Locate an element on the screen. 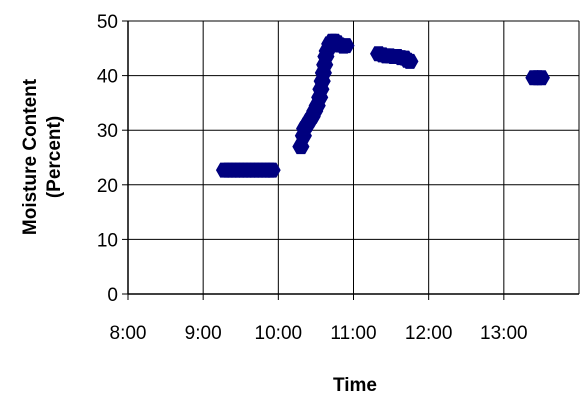  x-tick-label: 8:00 is located at coordinates (128, 333).